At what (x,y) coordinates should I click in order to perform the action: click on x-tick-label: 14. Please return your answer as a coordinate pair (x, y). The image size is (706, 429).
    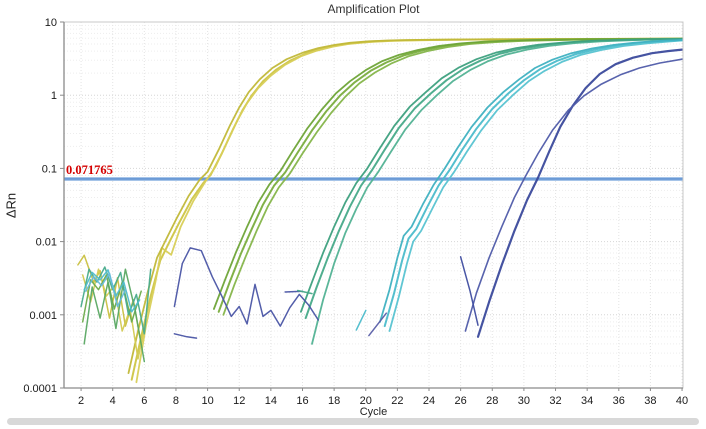
    Looking at the image, I should click on (271, 401).